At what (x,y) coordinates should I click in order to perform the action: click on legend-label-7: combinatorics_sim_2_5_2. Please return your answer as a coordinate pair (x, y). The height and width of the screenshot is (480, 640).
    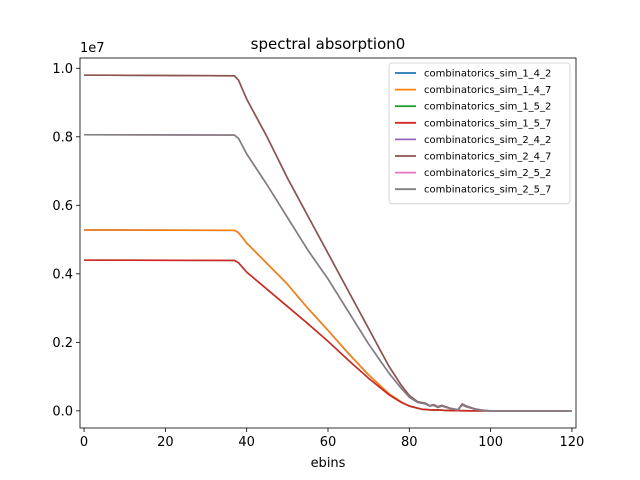
    Looking at the image, I should click on (487, 173).